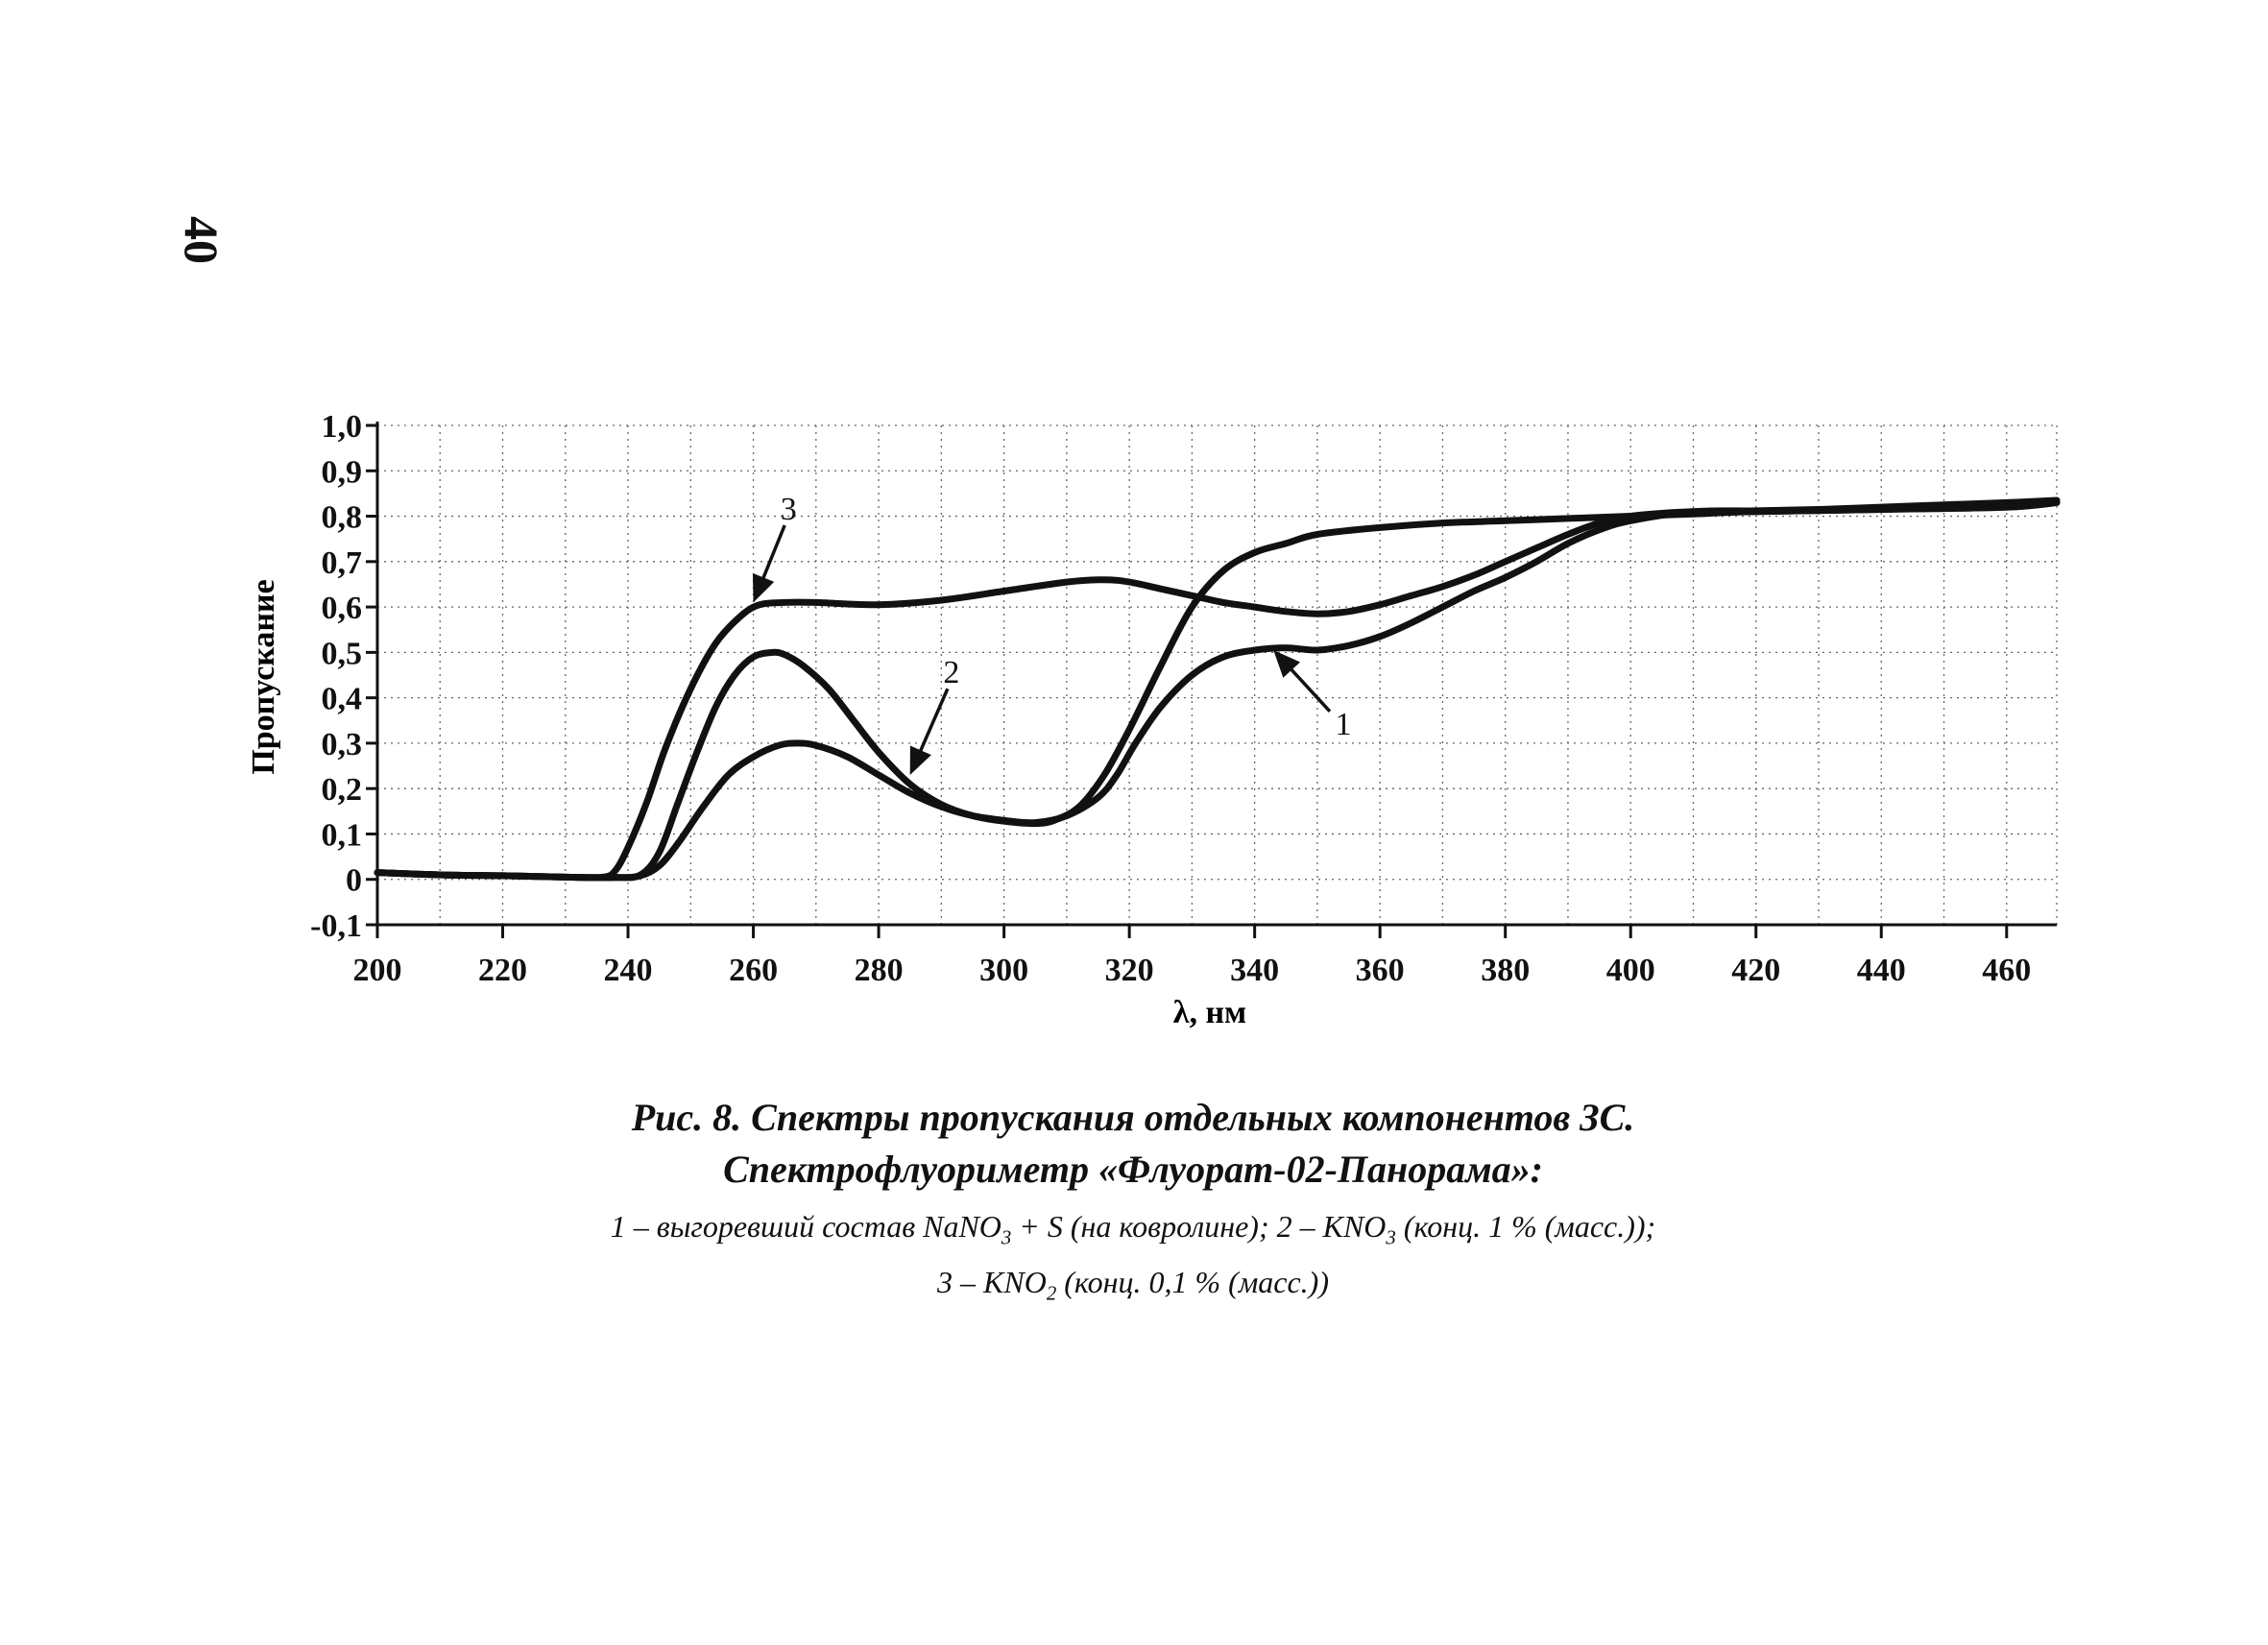 The width and height of the screenshot is (2268, 1645). I want to click on y-tick-label: 0,3, so click(342, 744).